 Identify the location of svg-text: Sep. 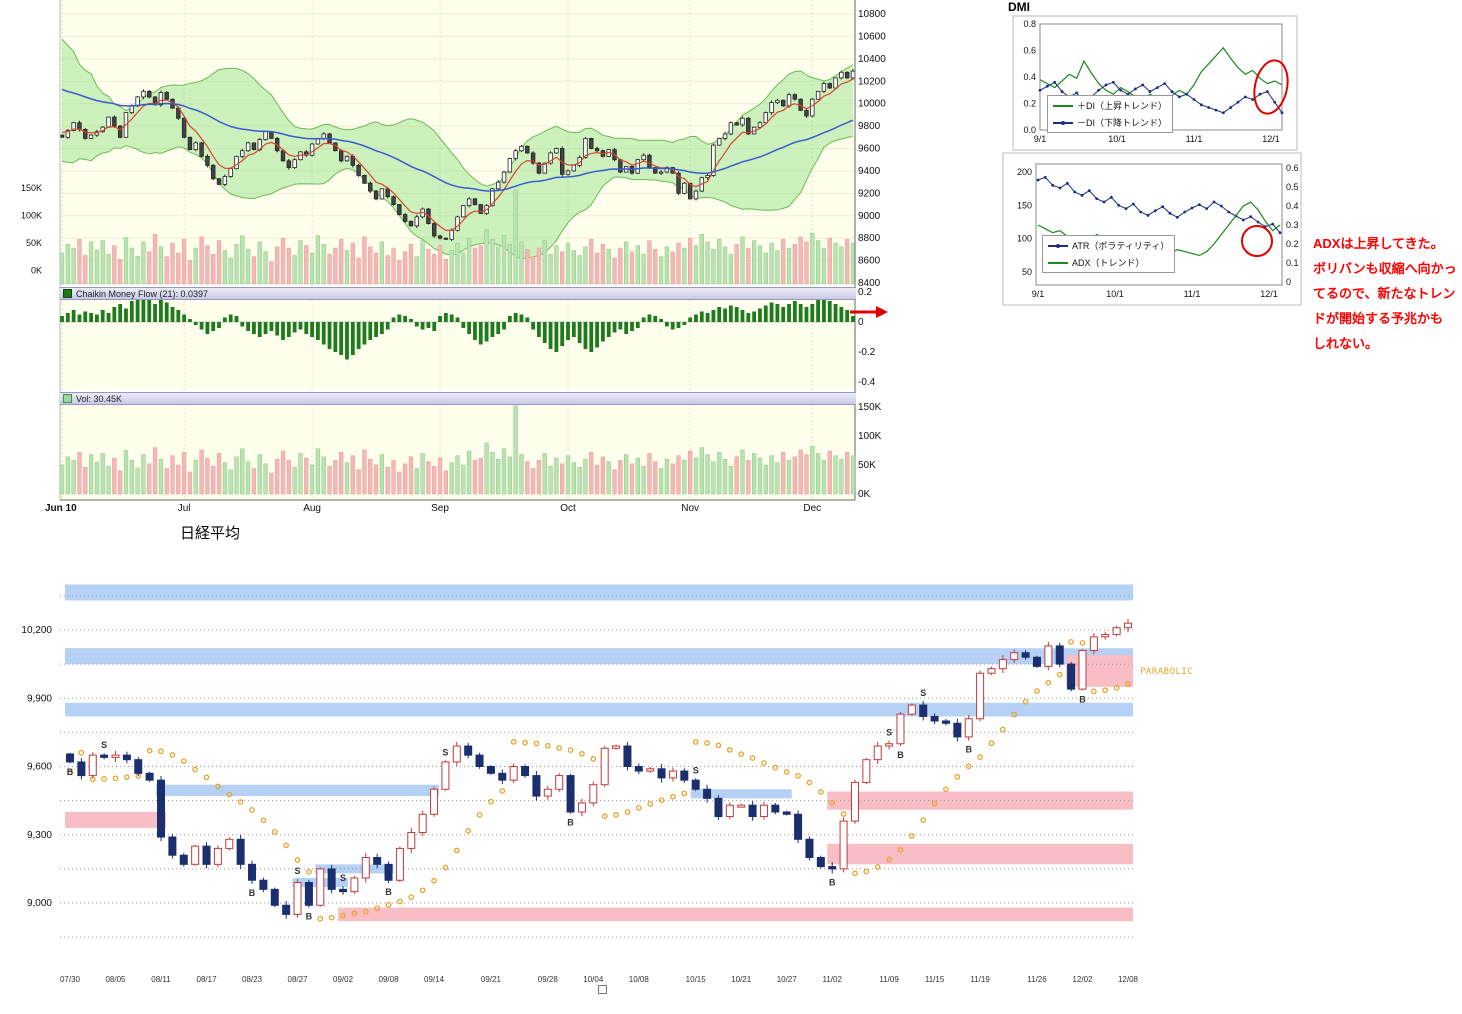
(440, 508).